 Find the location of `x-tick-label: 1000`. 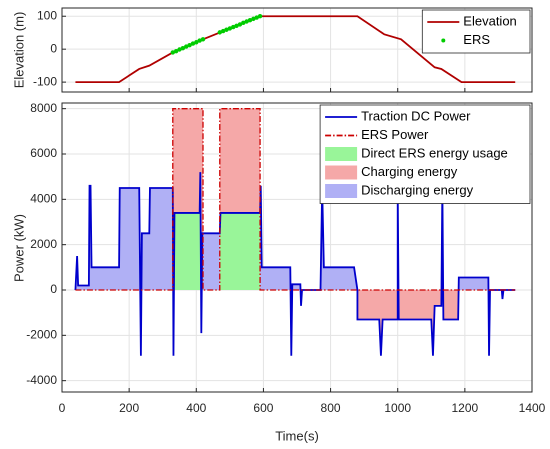

x-tick-label: 1000 is located at coordinates (397, 408).